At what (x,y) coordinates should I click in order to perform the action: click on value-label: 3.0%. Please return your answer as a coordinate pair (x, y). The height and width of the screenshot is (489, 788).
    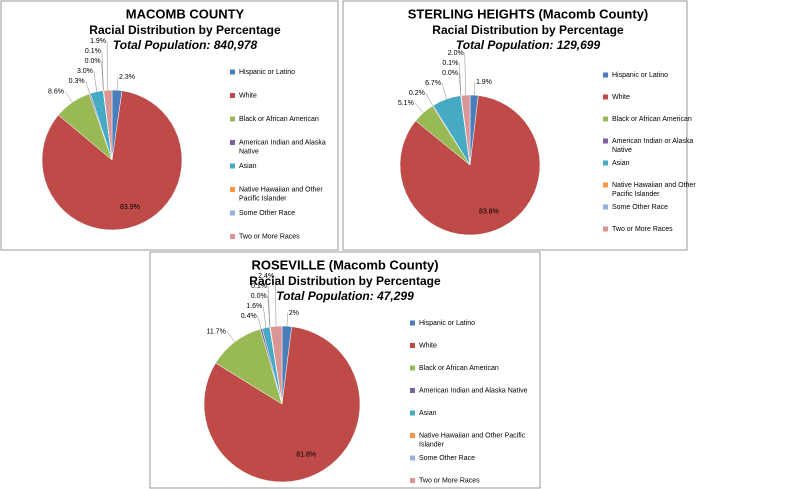
    Looking at the image, I should click on (85, 71).